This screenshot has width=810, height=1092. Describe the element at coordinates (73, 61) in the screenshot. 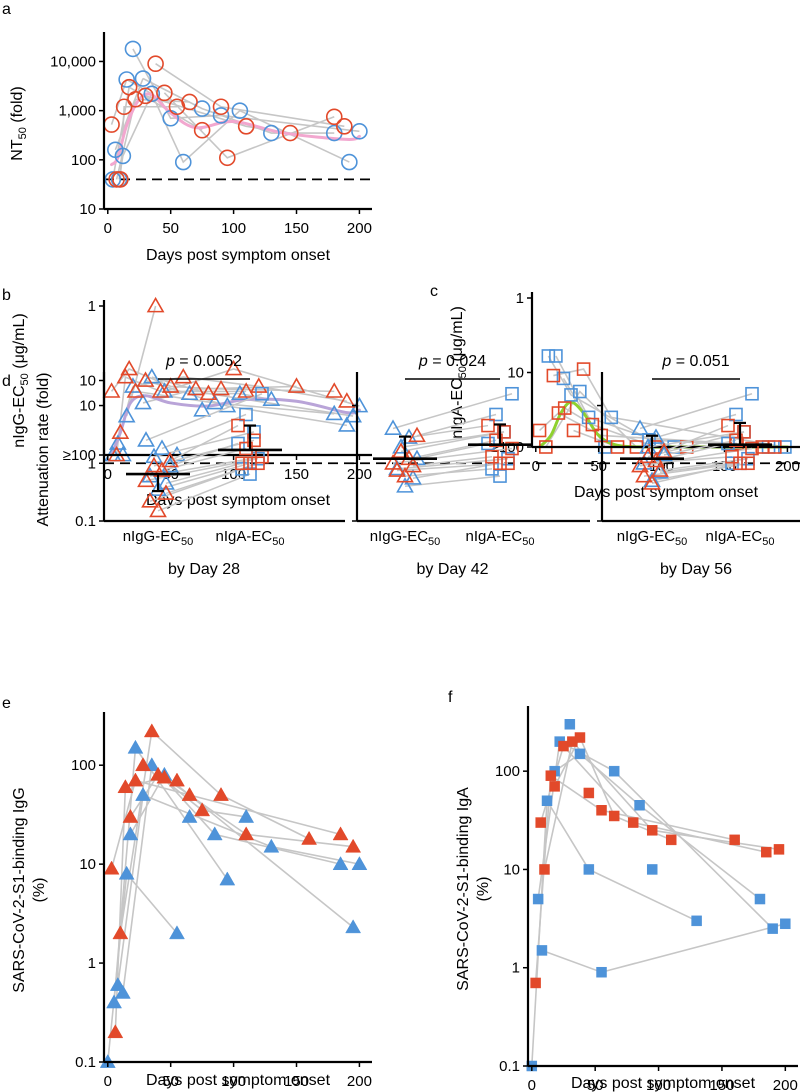

I see `a-y-tick-label-3: 10,000` at that location.